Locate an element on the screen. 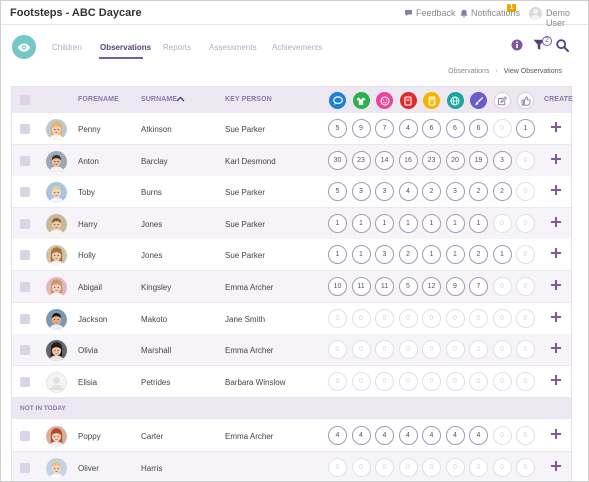 This screenshot has height=482, width=589. table-row: Anton Barclay Karl Desmond 30 23 14 16 23 20 19 3 0 is located at coordinates (291, 160).